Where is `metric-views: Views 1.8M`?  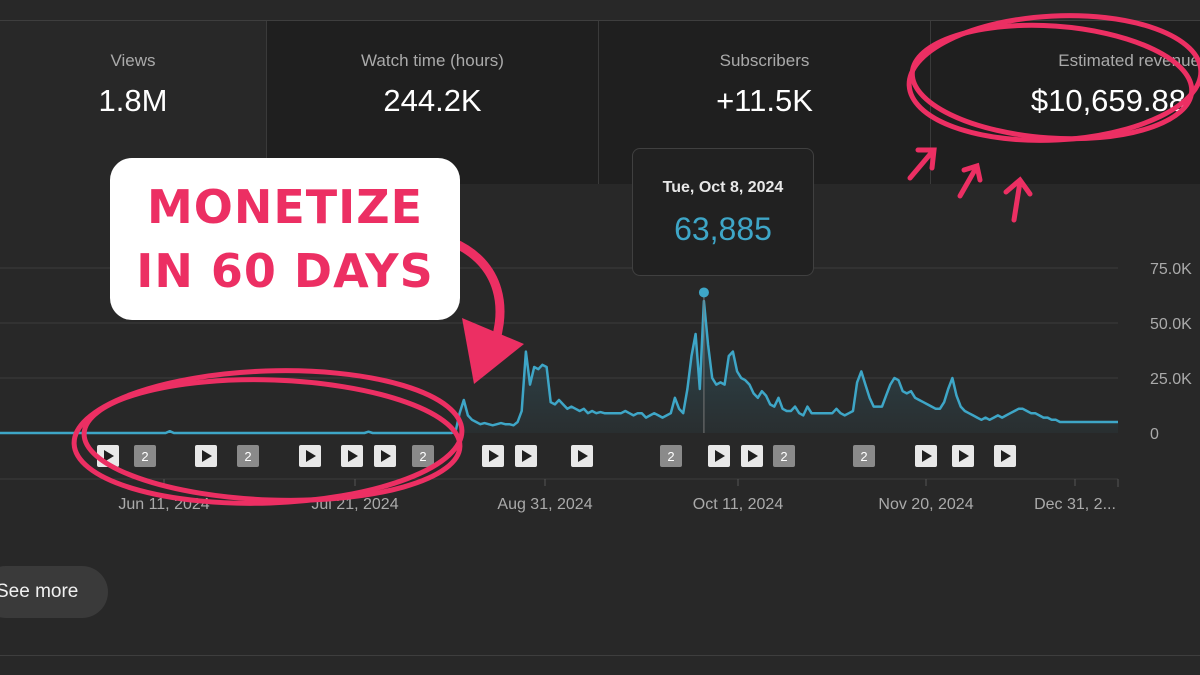
metric-views: Views 1.8M is located at coordinates (133, 102).